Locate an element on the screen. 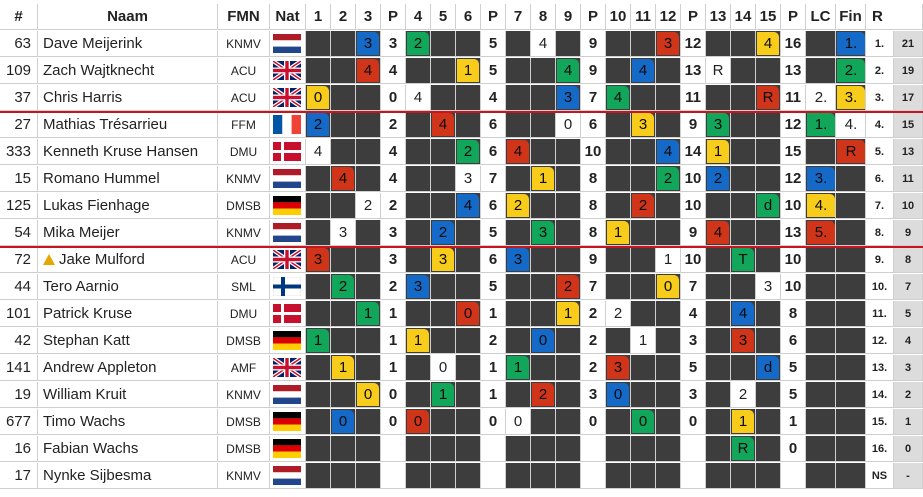  heat-white-score: 4 is located at coordinates (318, 151).